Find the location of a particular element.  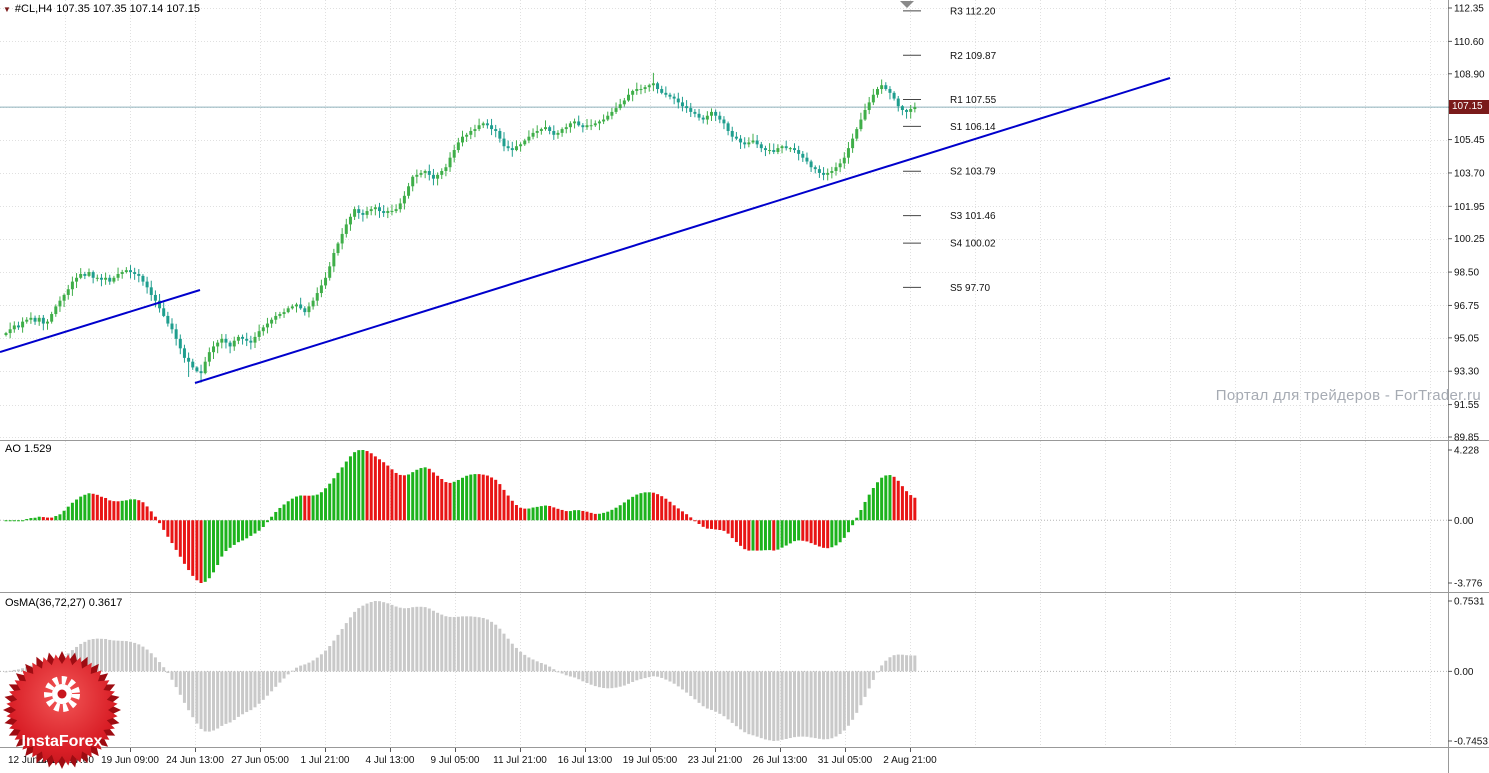

pivot-label: S4 100.02 is located at coordinates (973, 244).